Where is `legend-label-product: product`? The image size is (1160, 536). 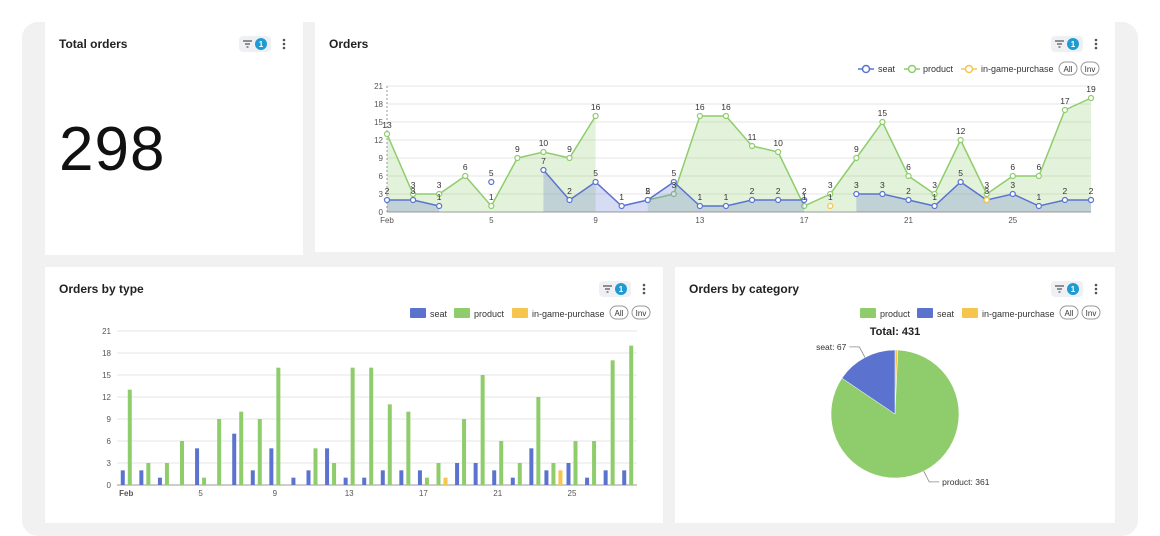 legend-label-product: product is located at coordinates (895, 314).